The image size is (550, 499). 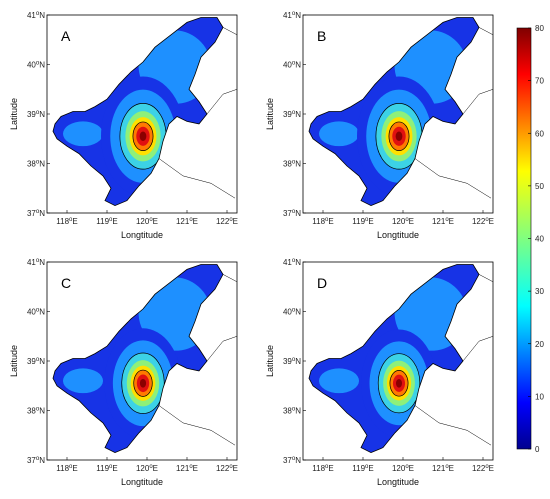 I want to click on panel-letter: D, so click(x=322, y=283).